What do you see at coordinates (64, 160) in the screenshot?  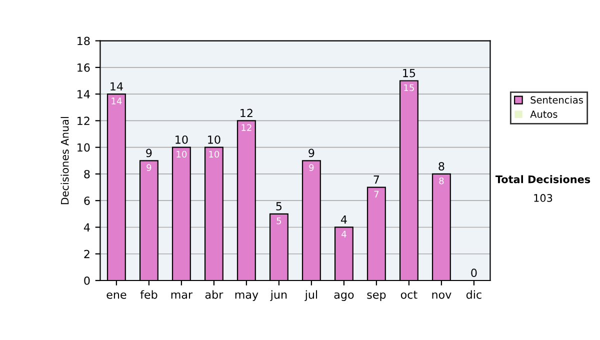 I see `y-axis-title: Decisiones Anual` at bounding box center [64, 160].